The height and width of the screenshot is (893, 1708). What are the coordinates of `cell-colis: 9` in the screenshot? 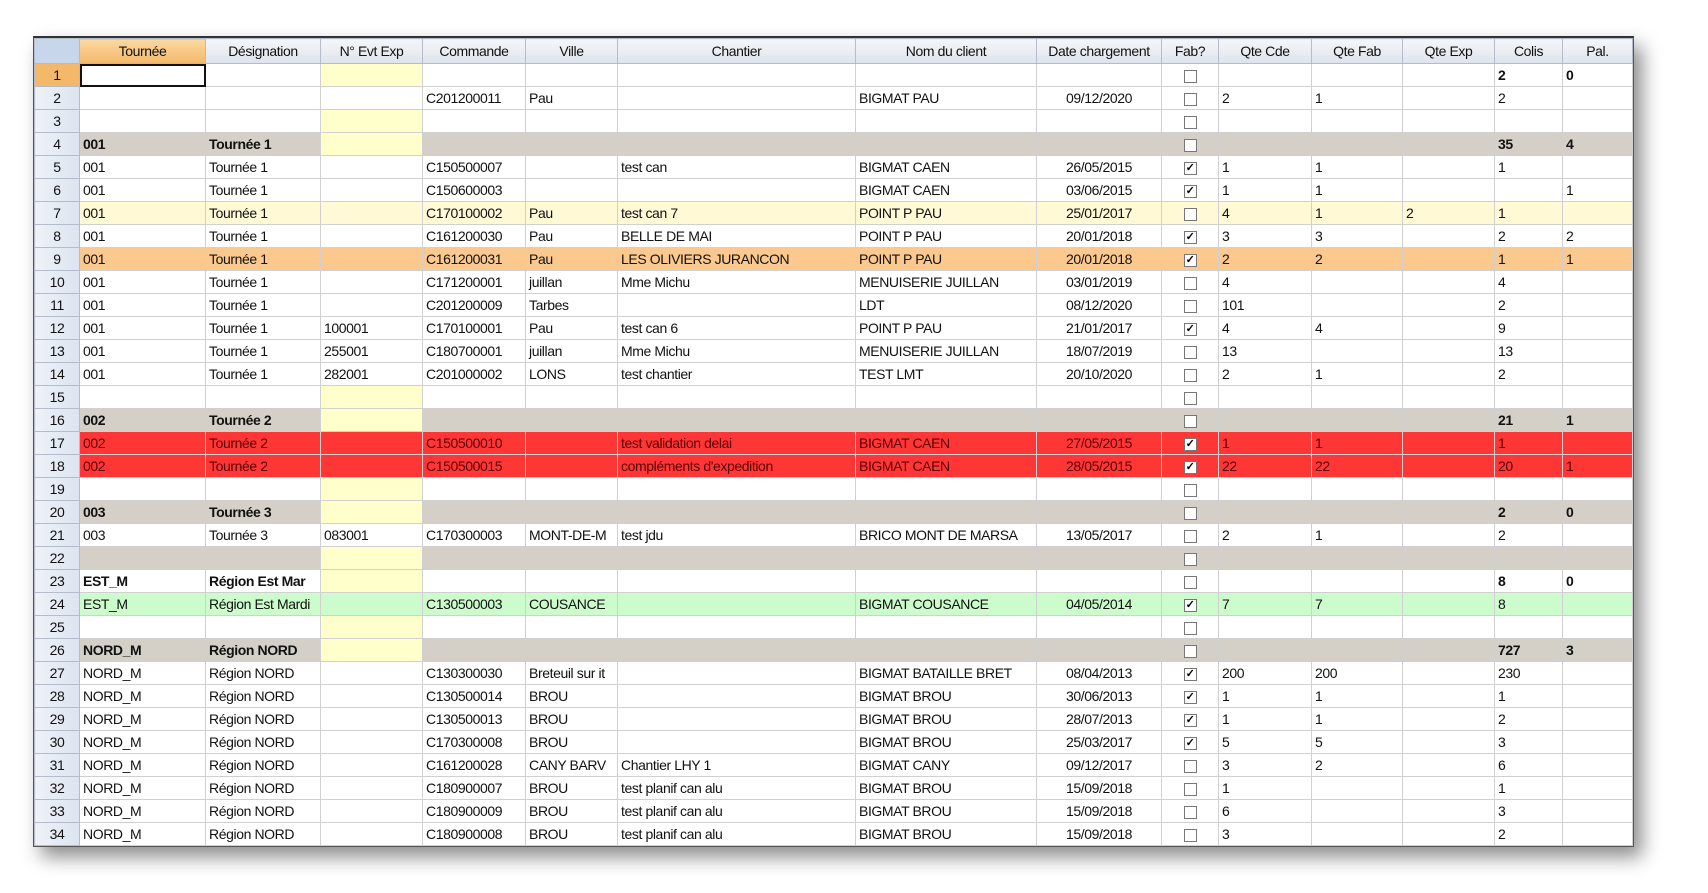 It's located at (1528, 328).